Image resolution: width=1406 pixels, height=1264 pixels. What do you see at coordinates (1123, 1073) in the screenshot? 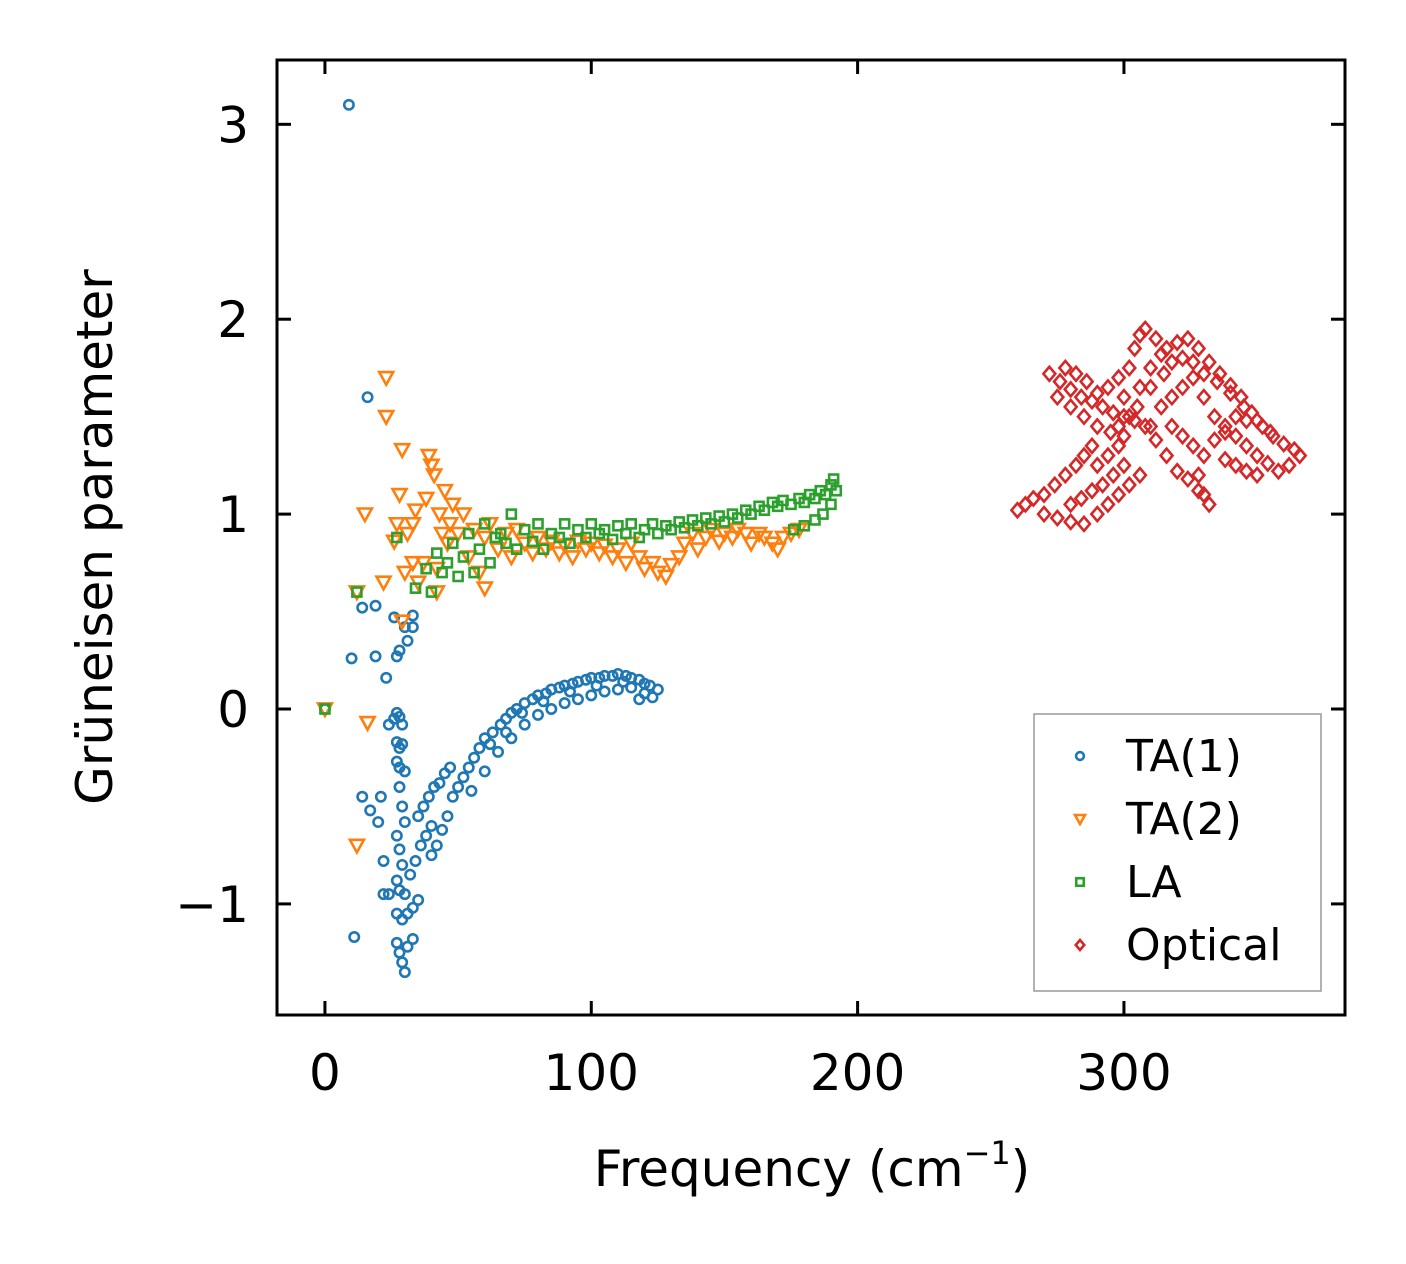
I see `x-tick-label: 300` at bounding box center [1123, 1073].